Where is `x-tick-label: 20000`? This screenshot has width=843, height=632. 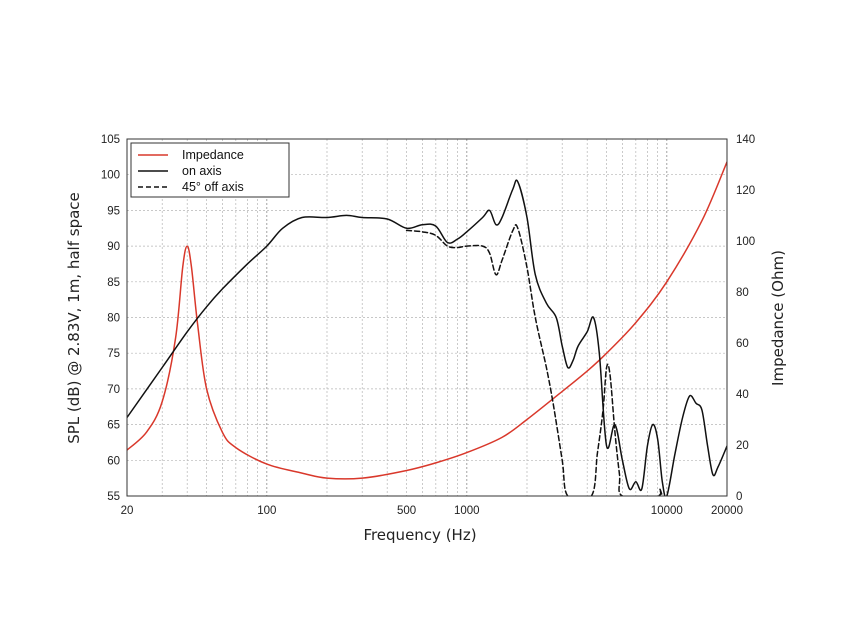 x-tick-label: 20000 is located at coordinates (727, 511).